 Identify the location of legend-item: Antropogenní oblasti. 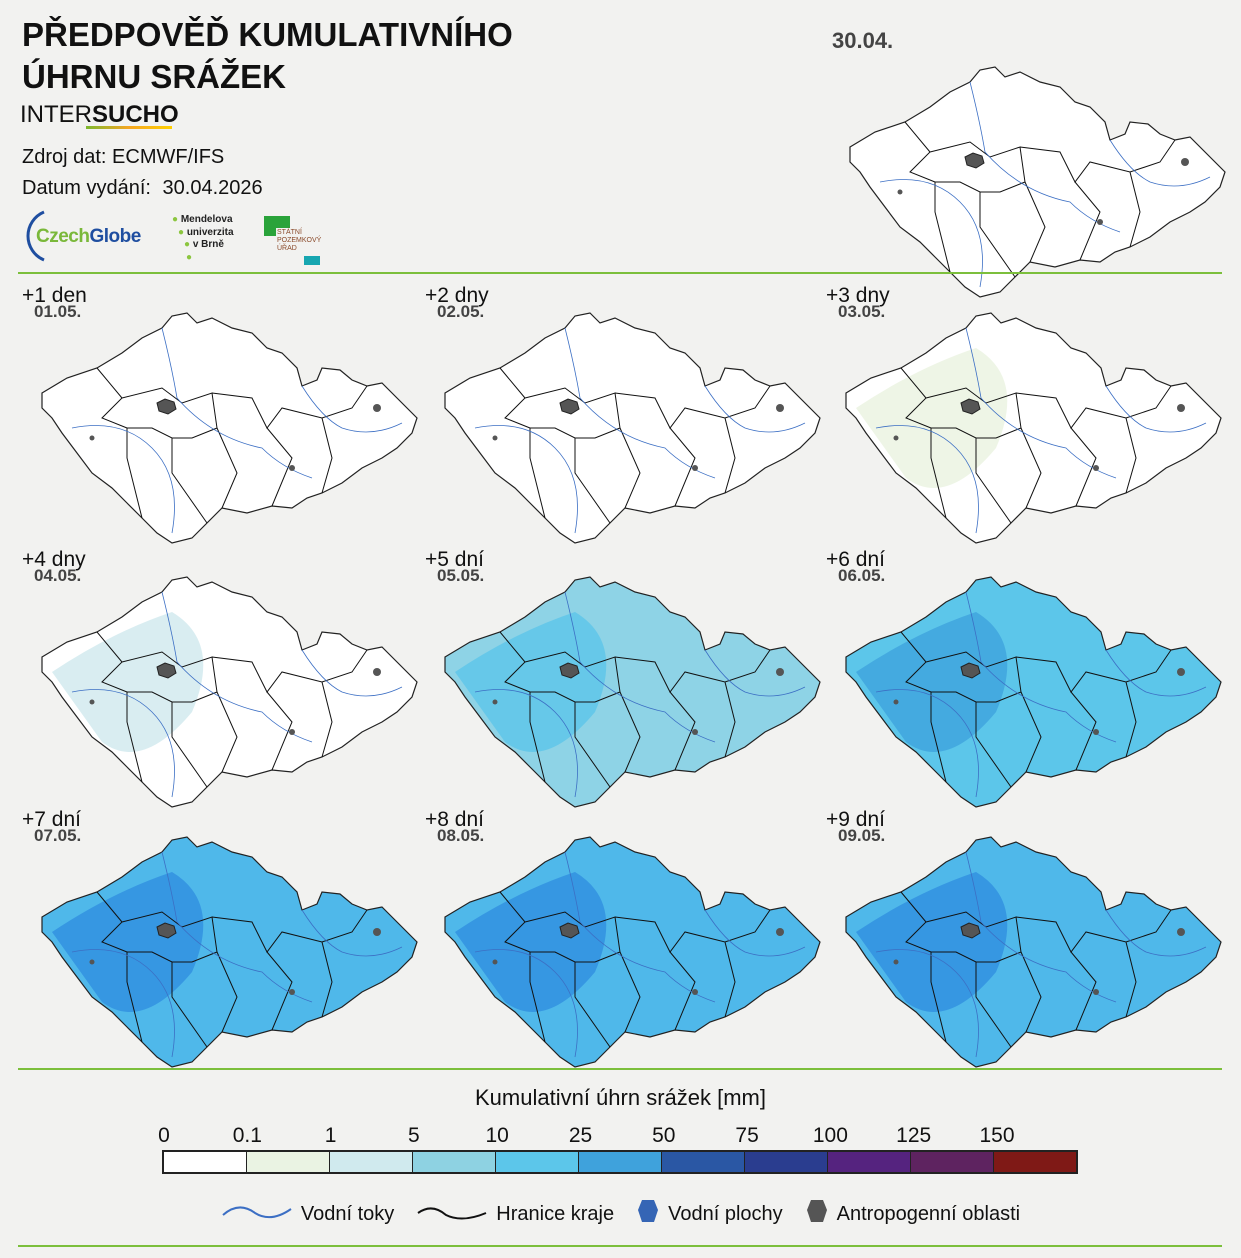
(912, 1214).